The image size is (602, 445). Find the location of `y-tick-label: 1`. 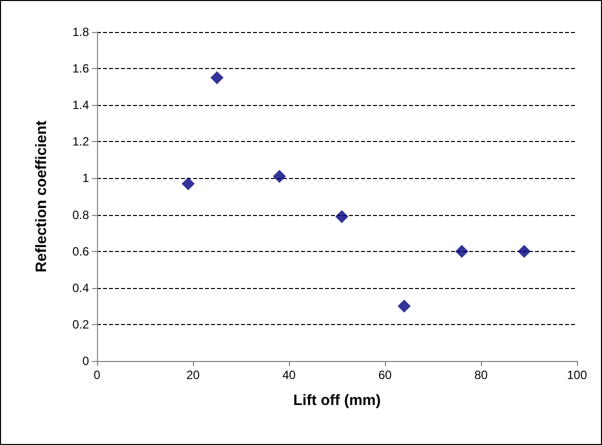

y-tick-label: 1 is located at coordinates (86, 178).